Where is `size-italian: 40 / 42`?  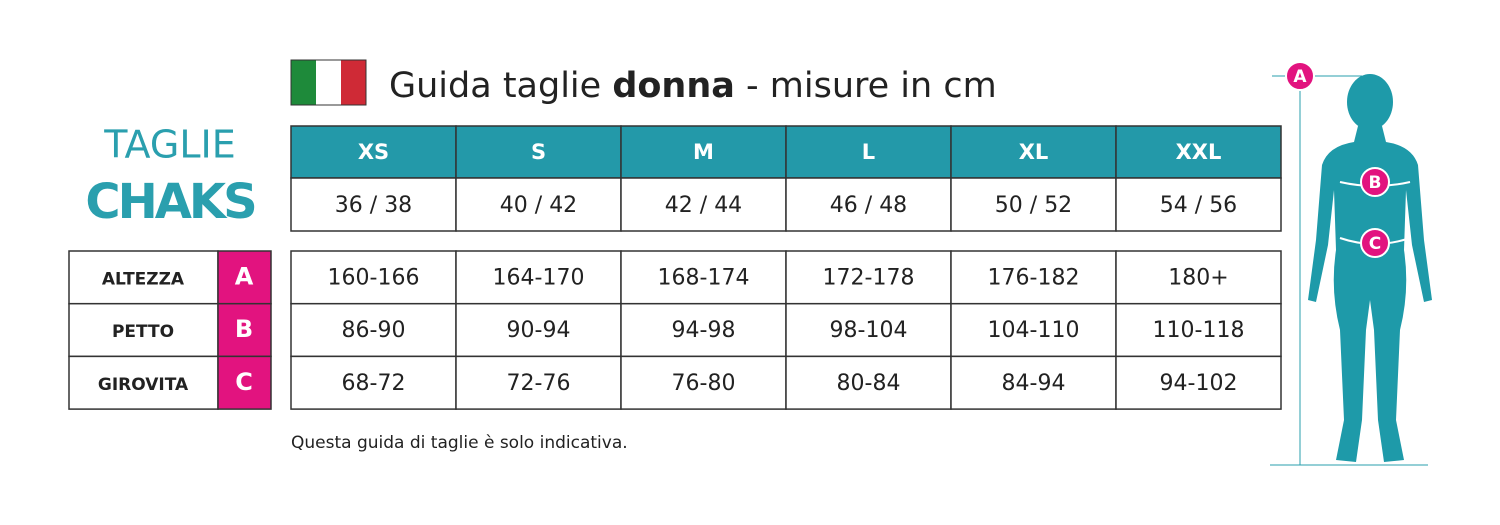 size-italian: 40 / 42 is located at coordinates (538, 205).